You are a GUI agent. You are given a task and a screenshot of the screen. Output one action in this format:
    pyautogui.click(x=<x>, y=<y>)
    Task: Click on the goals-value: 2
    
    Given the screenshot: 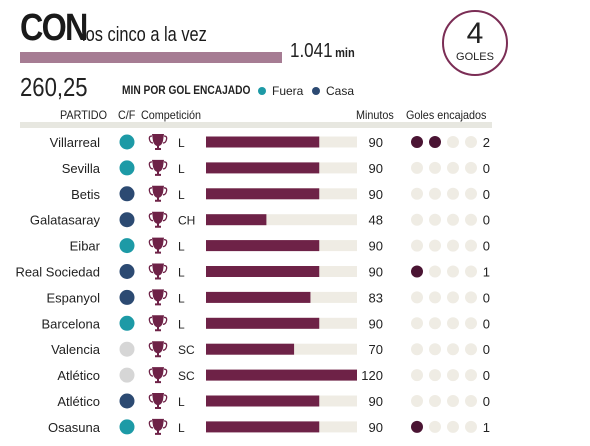 What is the action you would take?
    pyautogui.click(x=486, y=142)
    